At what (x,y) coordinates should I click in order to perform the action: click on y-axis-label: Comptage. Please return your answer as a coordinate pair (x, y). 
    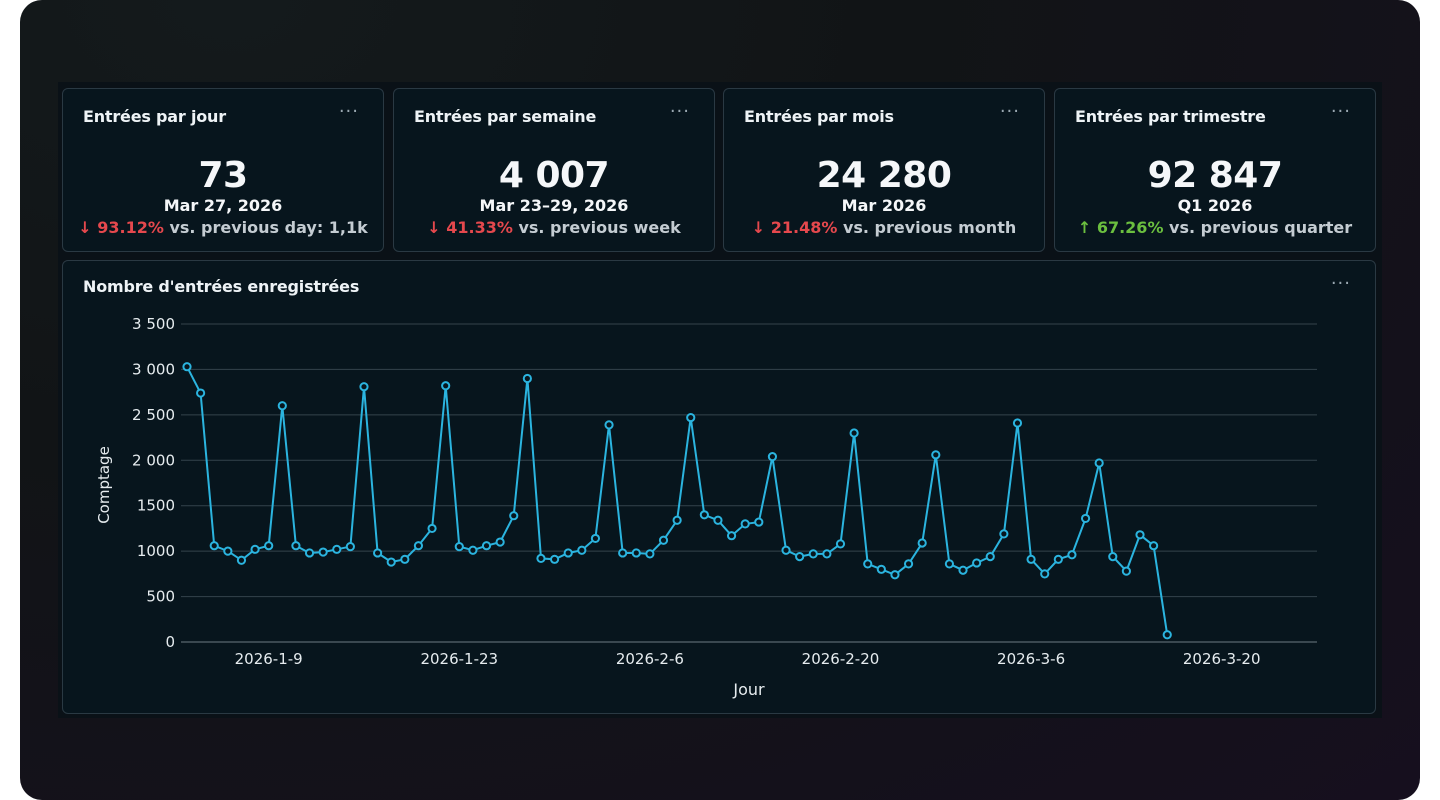
    Looking at the image, I should click on (104, 485).